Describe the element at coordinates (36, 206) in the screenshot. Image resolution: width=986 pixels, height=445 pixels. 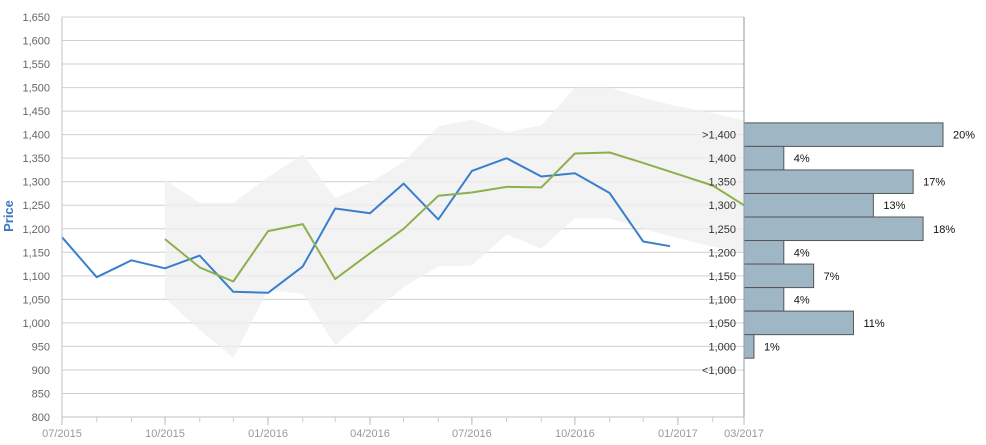
I see `y-tick-label: 1,250` at that location.